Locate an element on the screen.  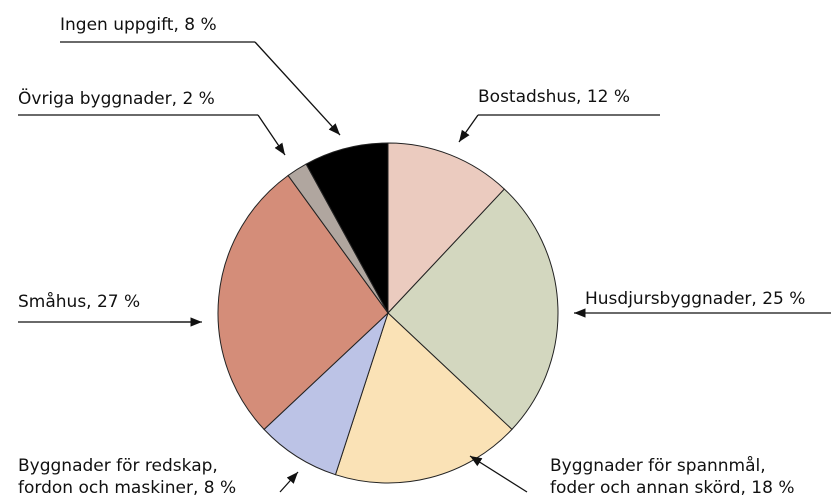
slice-label: Husdjursbyggnader, 25 % is located at coordinates (695, 299).